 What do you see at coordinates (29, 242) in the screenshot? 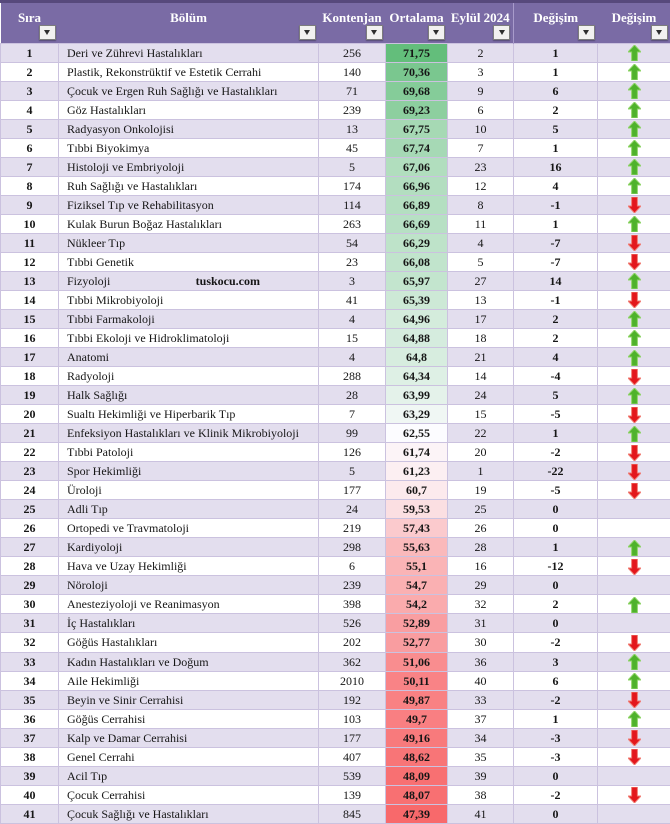
I see `cell-rank: 11` at bounding box center [29, 242].